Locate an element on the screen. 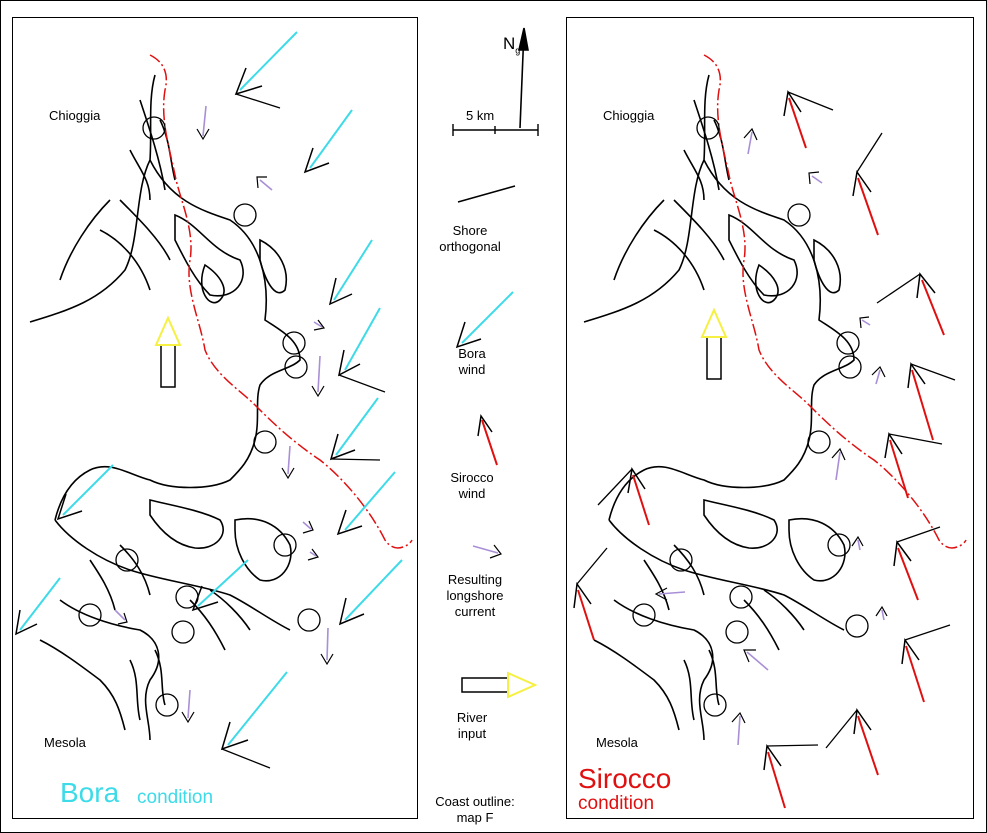  shore-orthogonal-symbol is located at coordinates (486, 194).